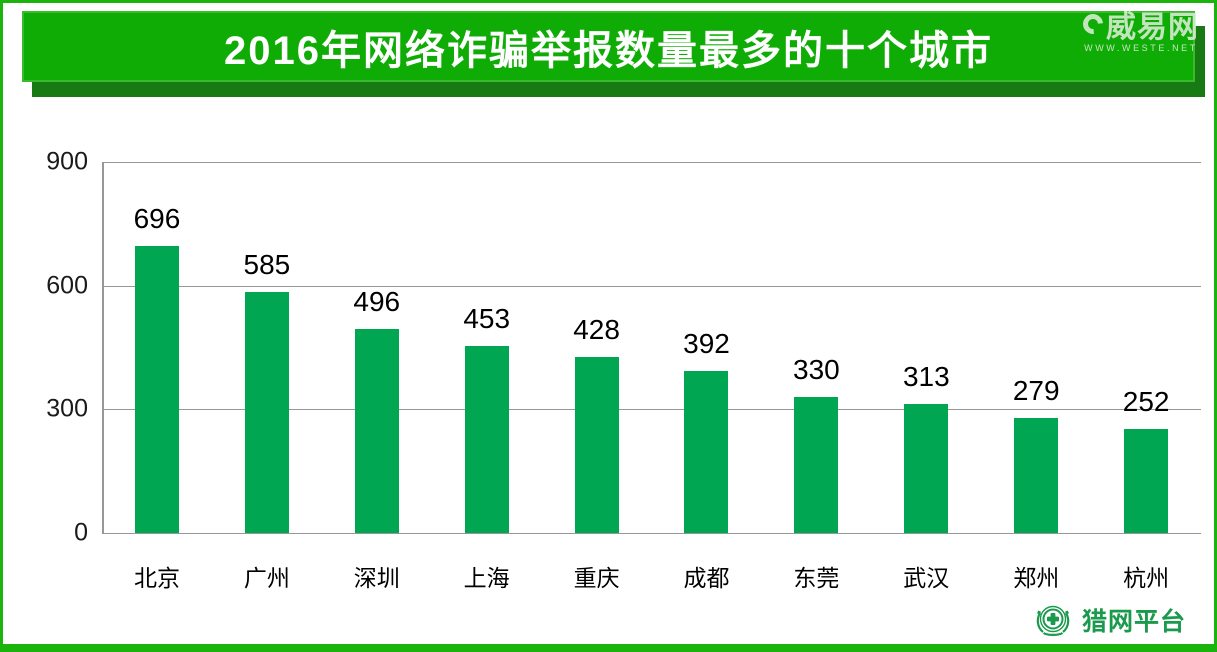 Image resolution: width=1217 pixels, height=652 pixels. What do you see at coordinates (597, 347) in the screenshot?
I see `bar-column: 428` at bounding box center [597, 347].